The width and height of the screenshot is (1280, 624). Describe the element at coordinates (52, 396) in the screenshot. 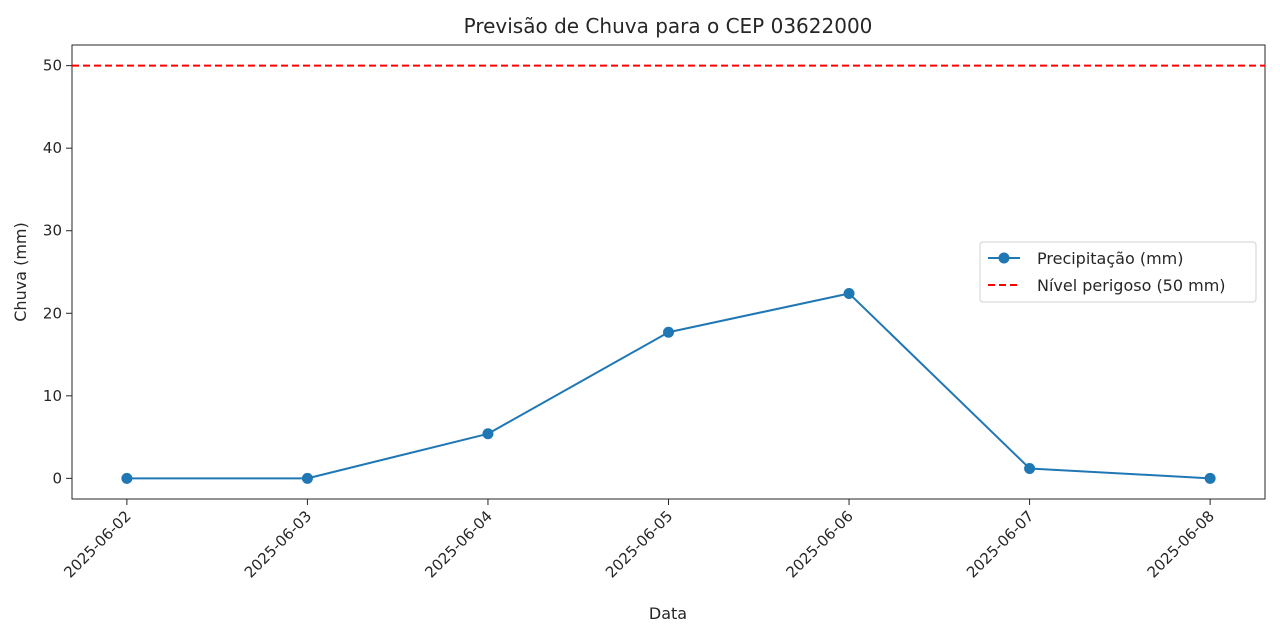

I see `y-tick-label: 10` at that location.